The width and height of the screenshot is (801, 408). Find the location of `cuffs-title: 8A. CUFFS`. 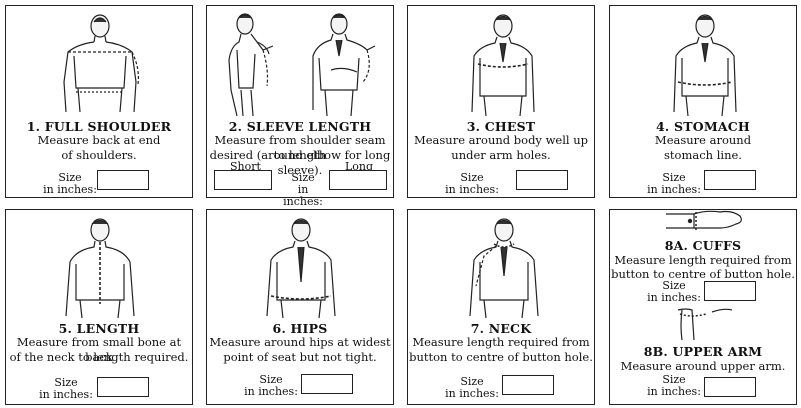

cuffs-title: 8A. CUFFS is located at coordinates (703, 245).